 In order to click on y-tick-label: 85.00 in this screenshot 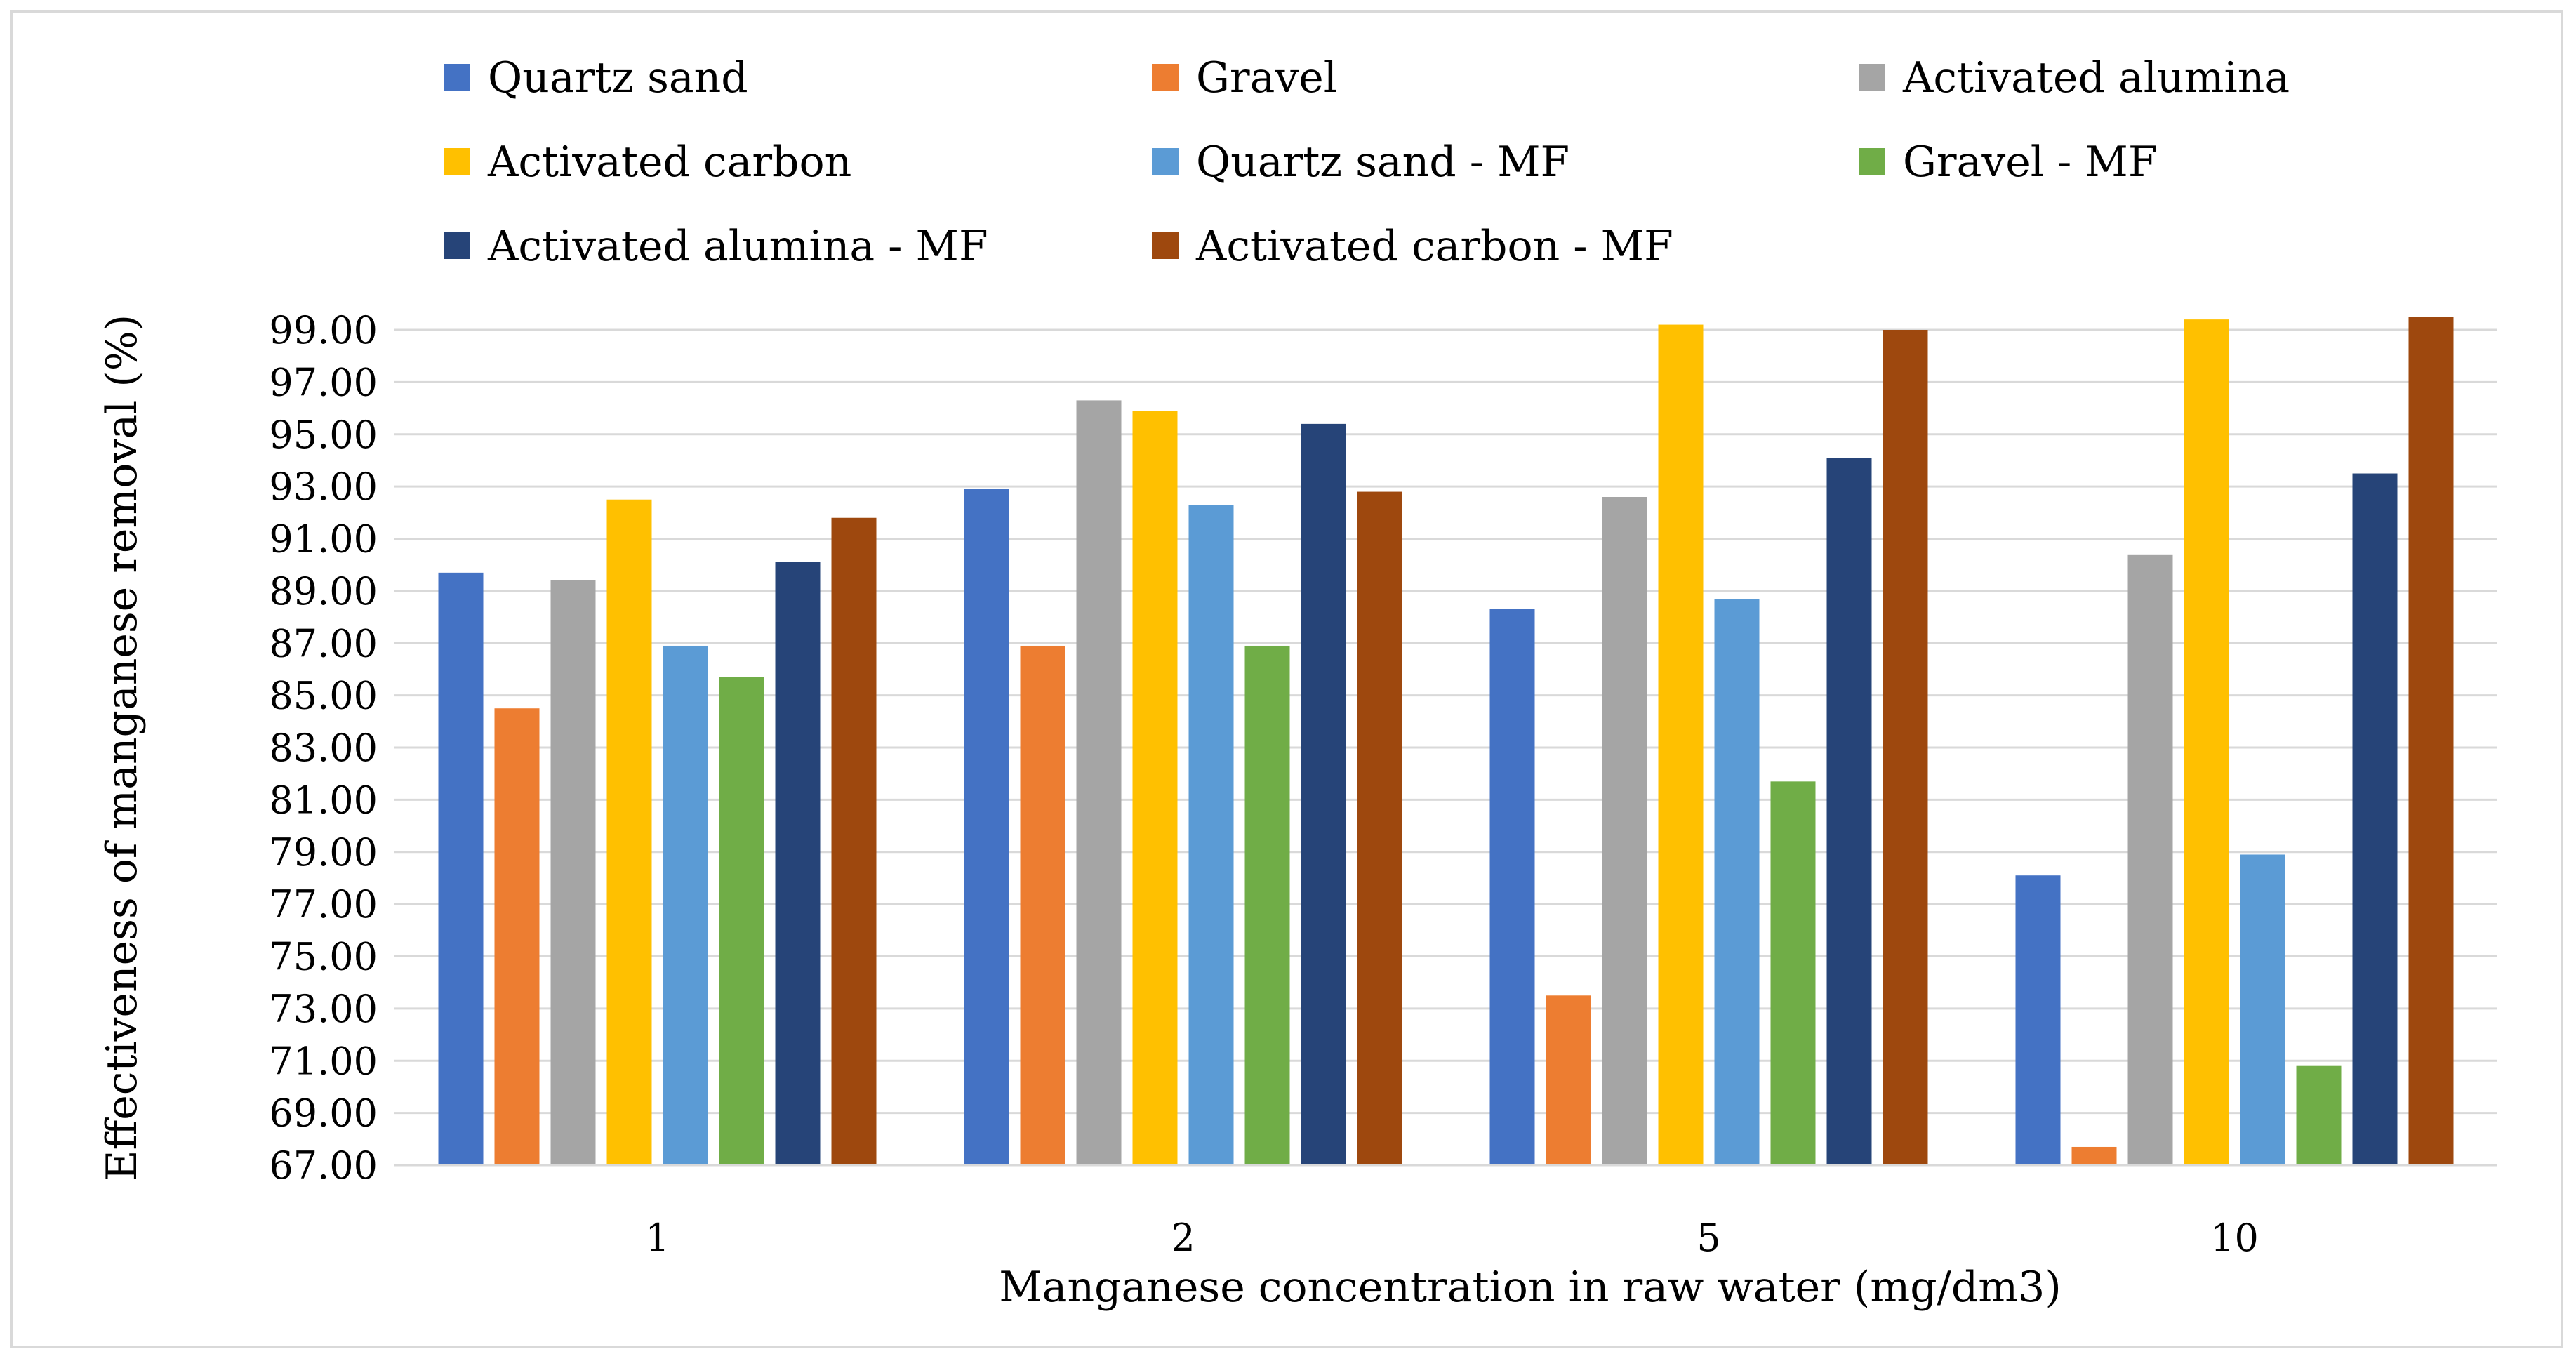, I will do `click(324, 696)`.